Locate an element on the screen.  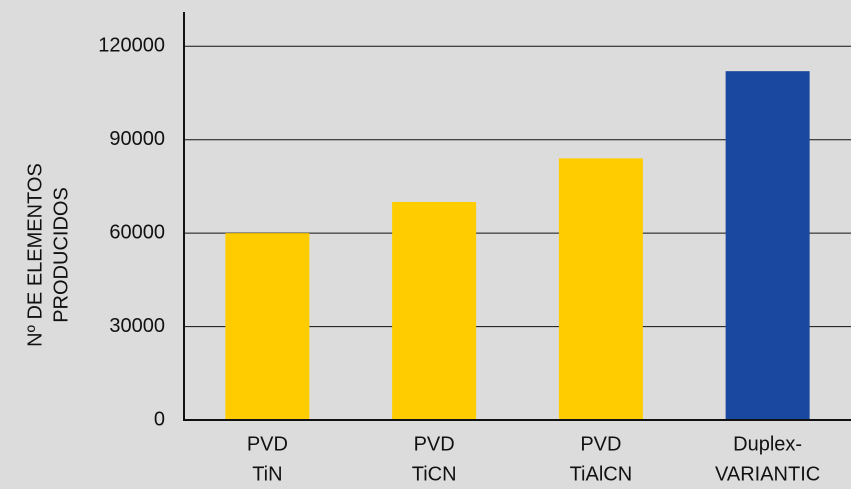
x-tick-label: VARIANTIC is located at coordinates (767, 474).